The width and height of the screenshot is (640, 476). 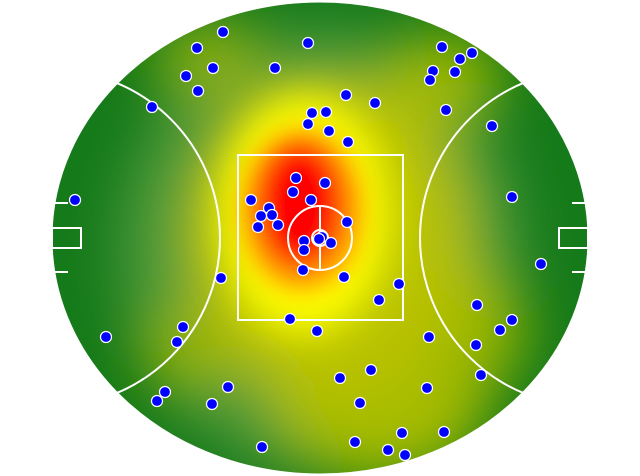 I want to click on centre-square, so click(x=320, y=237).